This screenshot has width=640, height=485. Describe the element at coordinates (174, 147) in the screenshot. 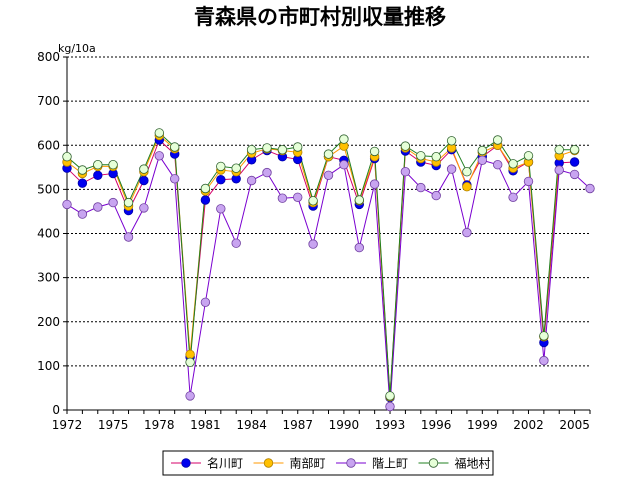

I see `data-point-s4-1979` at that location.